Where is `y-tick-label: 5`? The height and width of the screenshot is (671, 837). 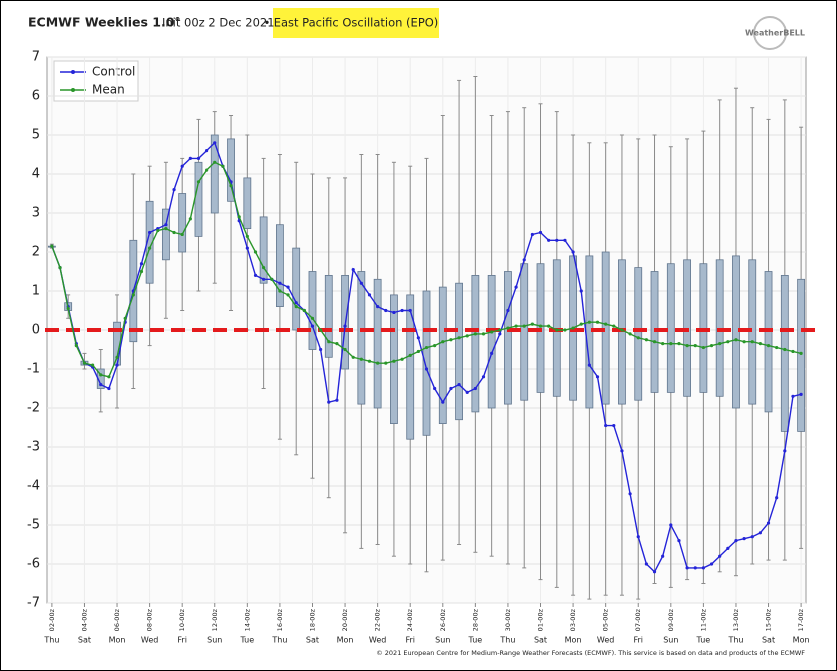 y-tick-label: 5 is located at coordinates (36, 135).